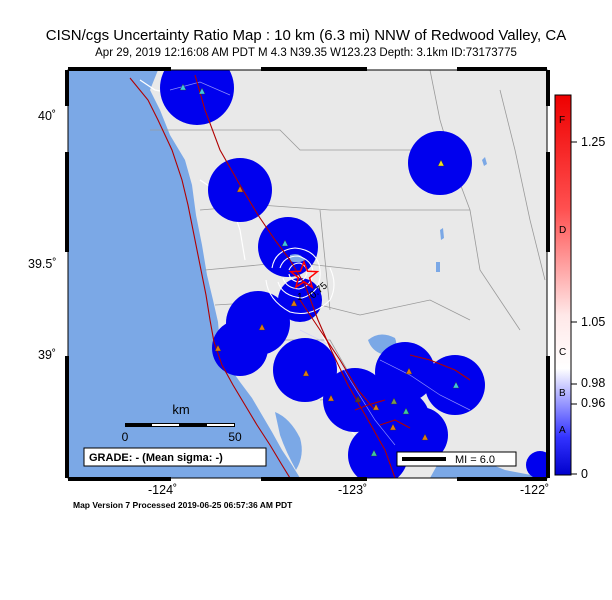  I want to click on grade-box: GRADE: - (Mean sigma: -), so click(175, 457).